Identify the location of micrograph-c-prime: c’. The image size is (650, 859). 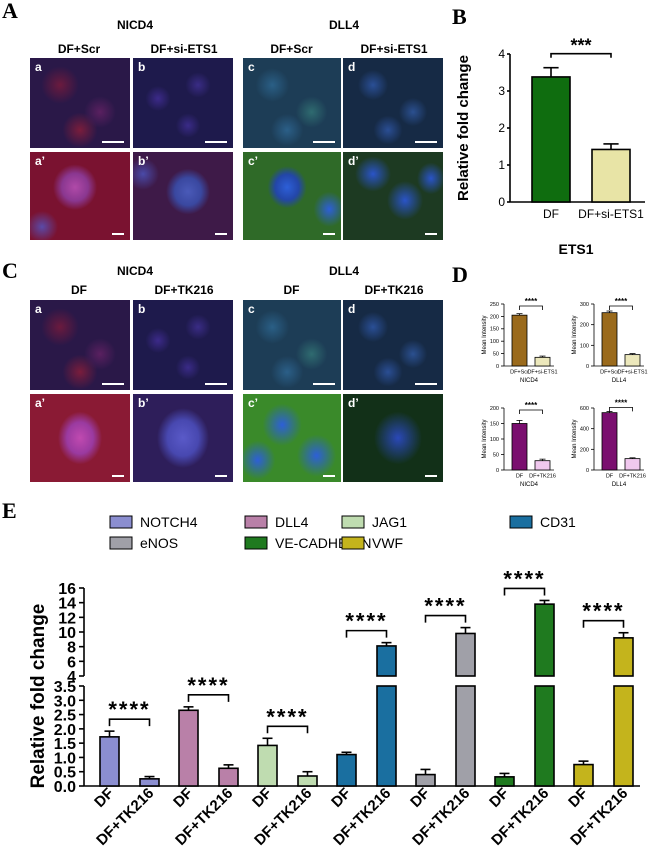
(292, 196).